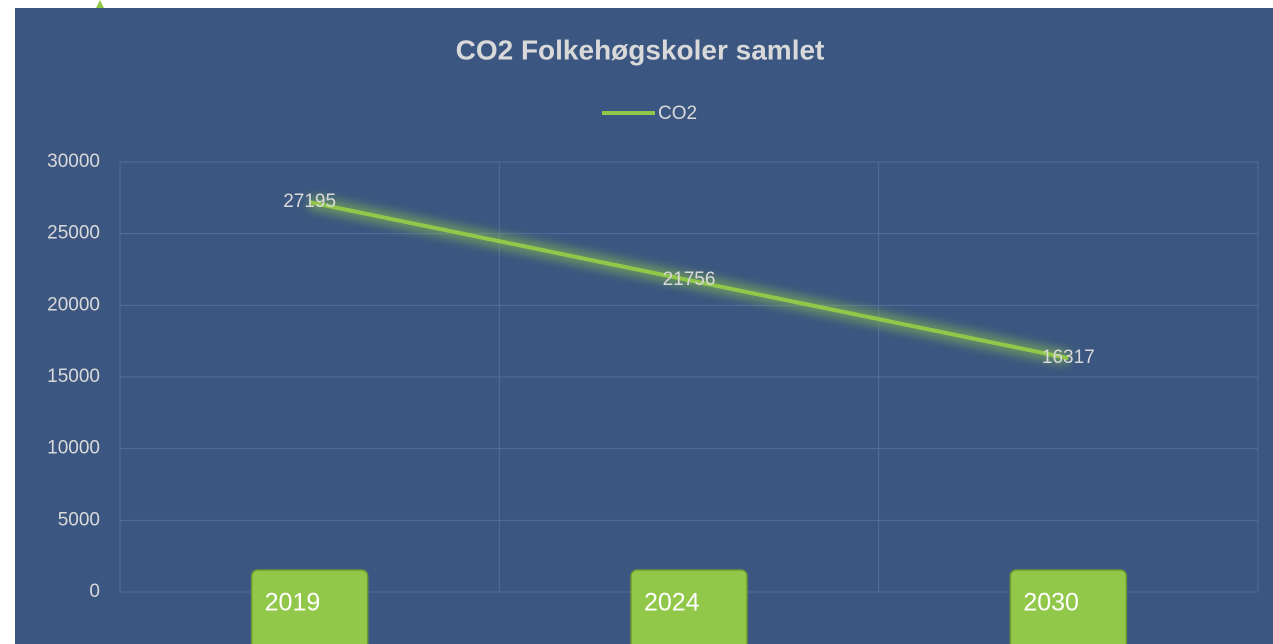  I want to click on x-tick-label: 2030, so click(1051, 603).